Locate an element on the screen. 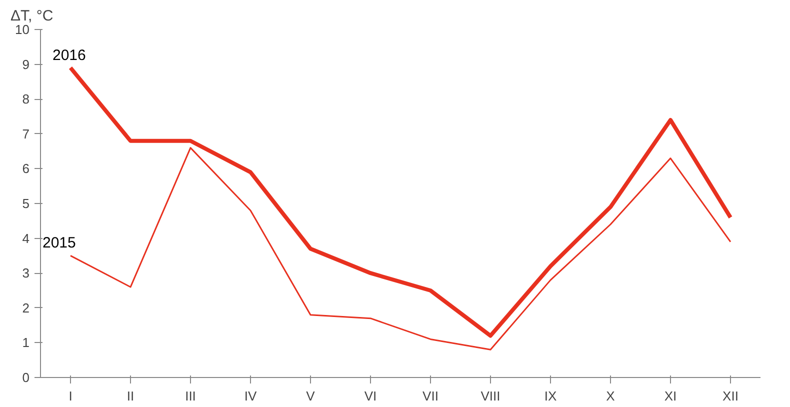  x-tick-label: XI is located at coordinates (670, 396).